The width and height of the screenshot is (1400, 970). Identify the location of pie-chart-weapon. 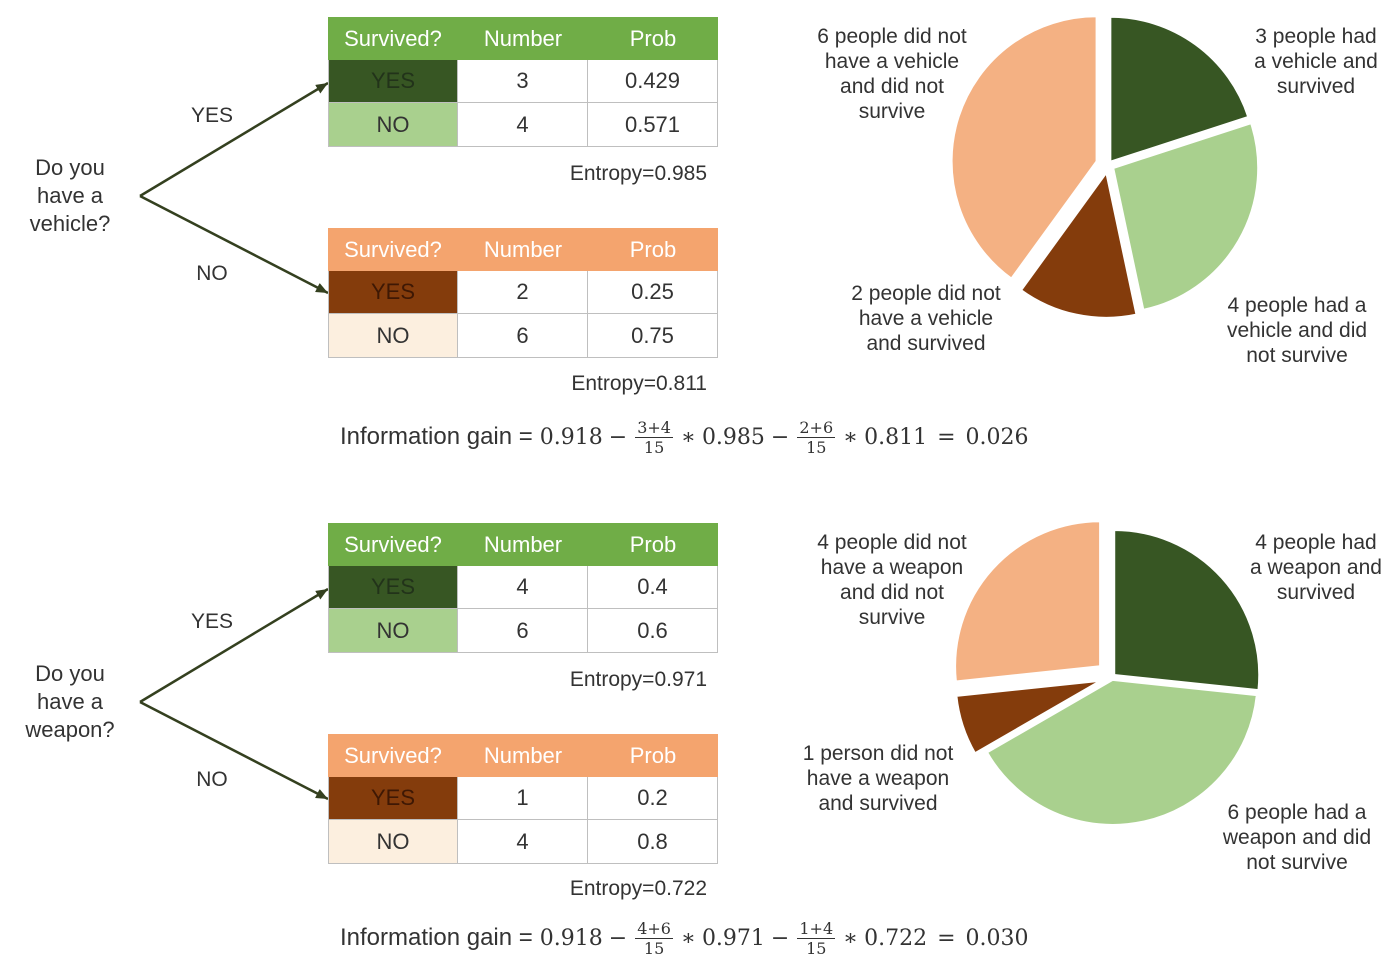
(1107, 673).